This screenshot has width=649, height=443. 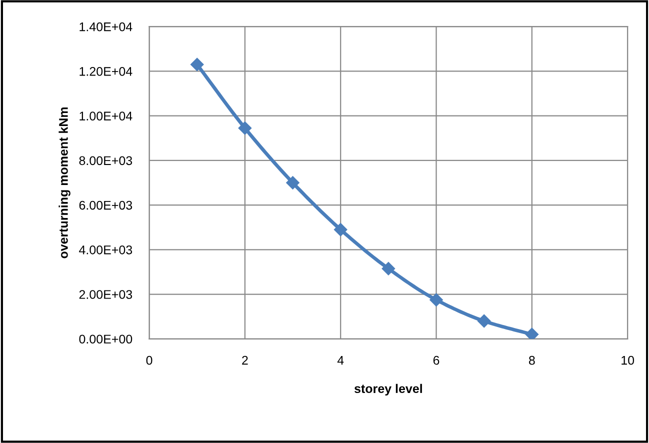 I want to click on x-tick-label: 2, so click(x=245, y=360).